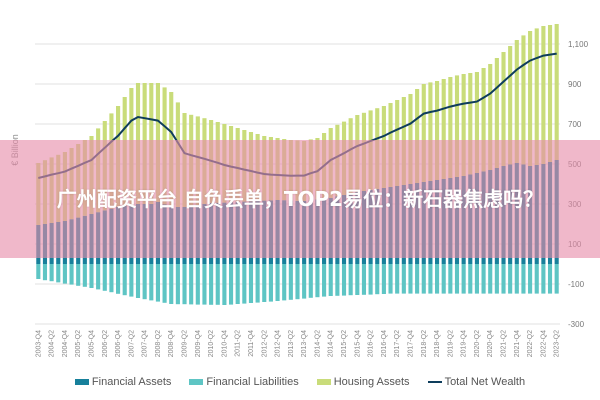  Describe the element at coordinates (578, 44) in the screenshot. I see `y-tick-label: 1,100` at that location.